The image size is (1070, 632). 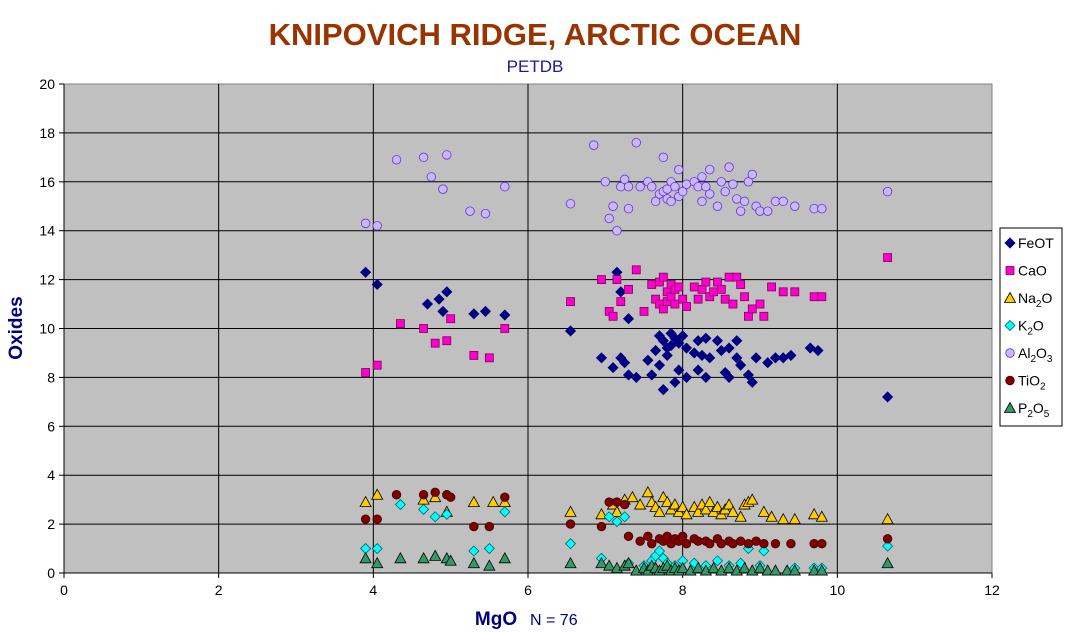 What do you see at coordinates (1010, 270) in the screenshot?
I see `legend-marker-cao` at bounding box center [1010, 270].